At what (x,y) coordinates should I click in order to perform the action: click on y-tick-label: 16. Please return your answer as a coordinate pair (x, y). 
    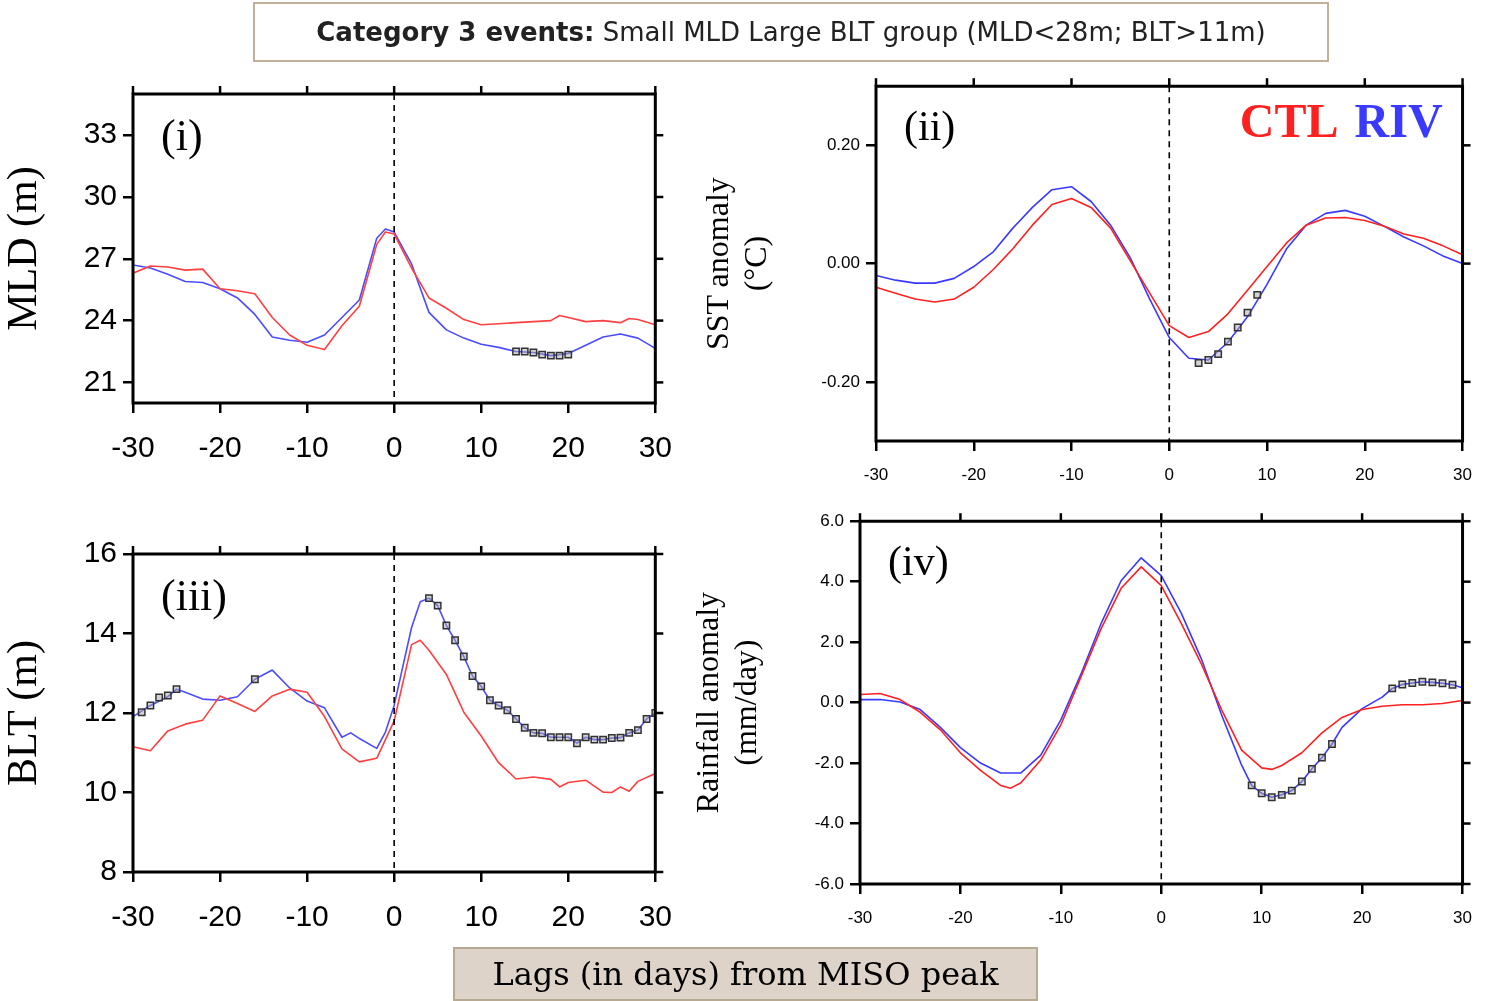
    Looking at the image, I should click on (100, 552).